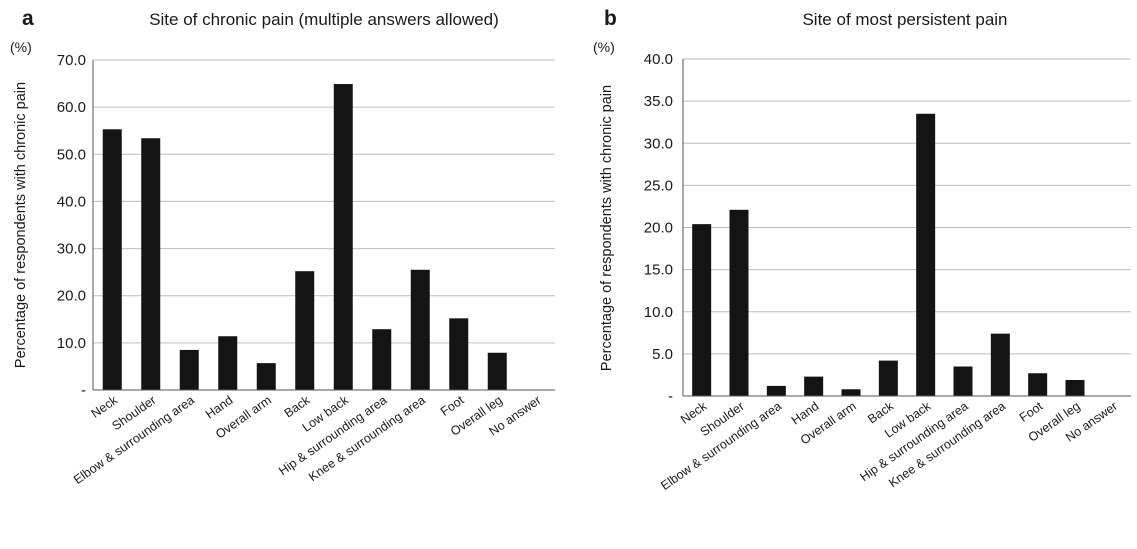 Image resolution: width=1137 pixels, height=549 pixels. What do you see at coordinates (83, 390) in the screenshot?
I see `panel-a-y-tick-label: -` at bounding box center [83, 390].